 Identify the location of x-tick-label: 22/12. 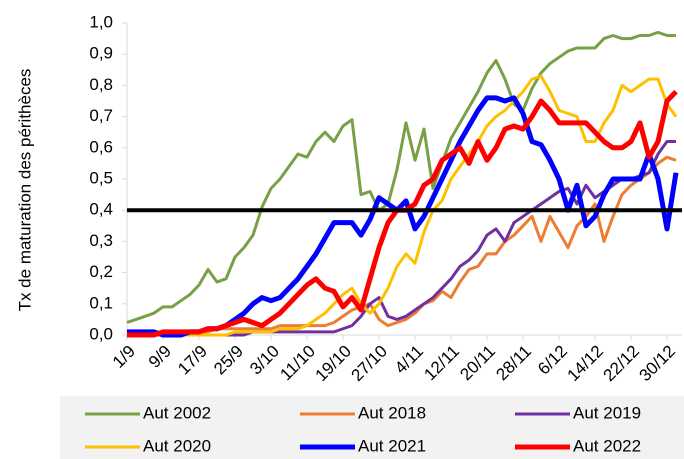
(621, 364).